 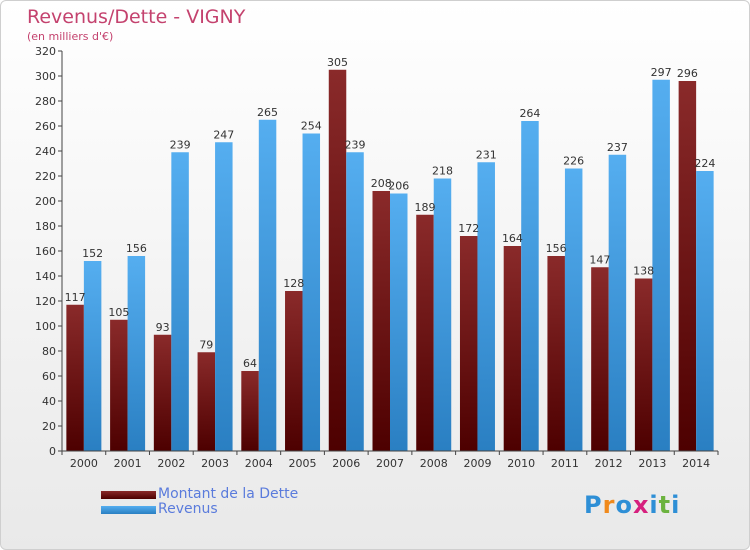 What do you see at coordinates (556, 248) in the screenshot?
I see `data-label-debt-2011: 156` at bounding box center [556, 248].